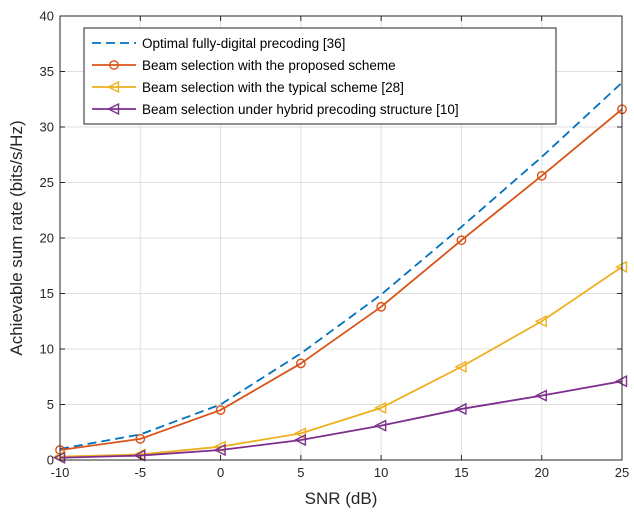 This screenshot has height=515, width=634. I want to click on data-point-s2-p6, so click(540, 321).